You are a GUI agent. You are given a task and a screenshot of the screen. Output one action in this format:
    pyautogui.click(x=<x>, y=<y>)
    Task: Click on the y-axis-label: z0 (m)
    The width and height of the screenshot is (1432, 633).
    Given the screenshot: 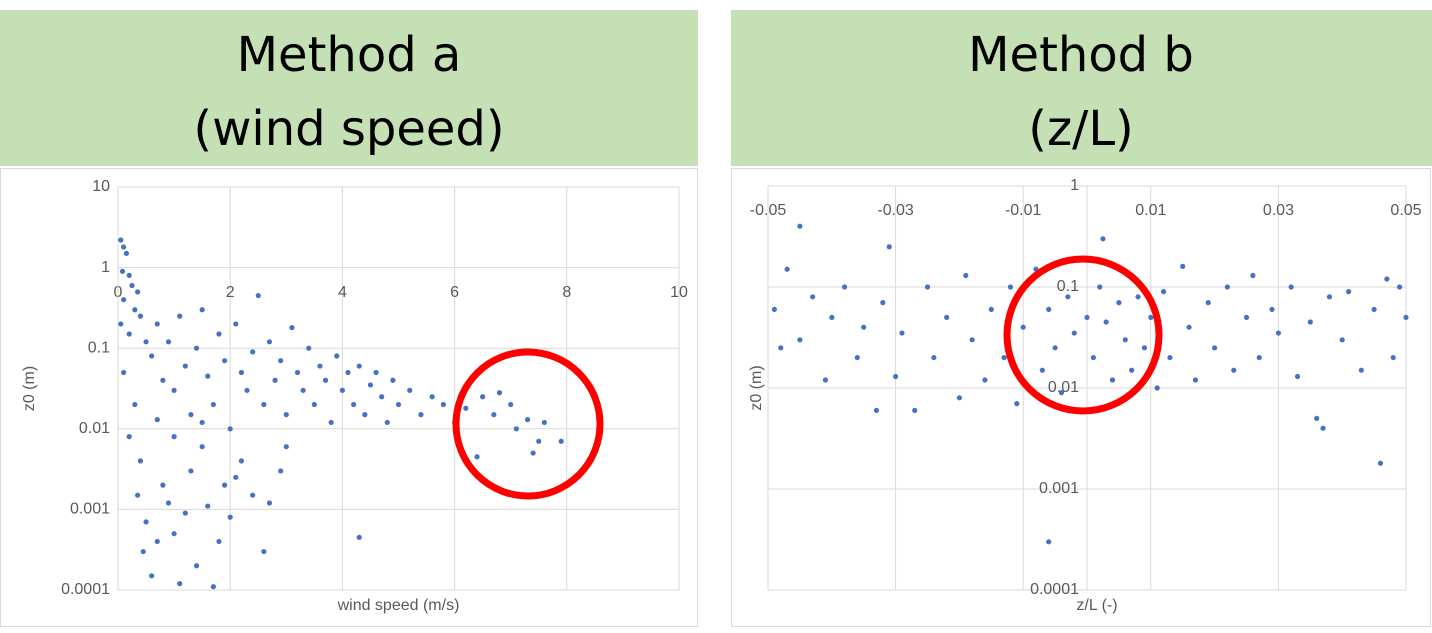 What is the action you would take?
    pyautogui.click(x=29, y=388)
    